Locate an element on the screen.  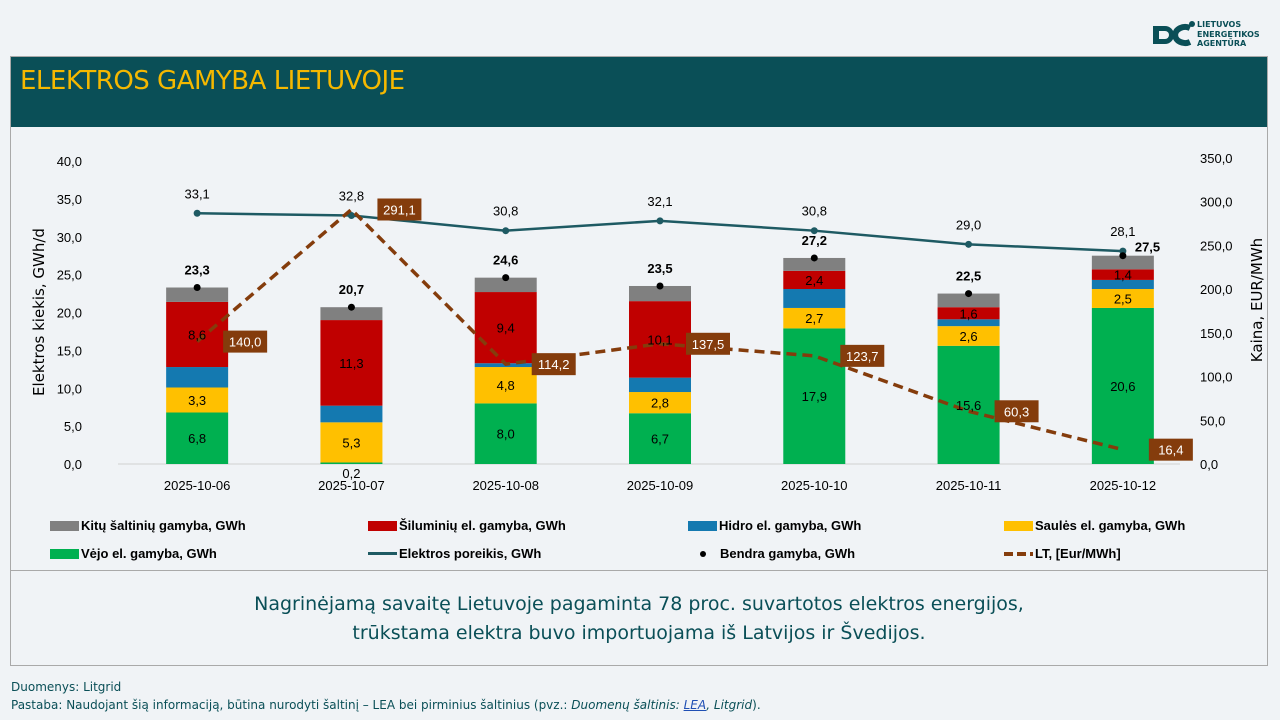
data-label-wind: 0,2 is located at coordinates (351, 473).